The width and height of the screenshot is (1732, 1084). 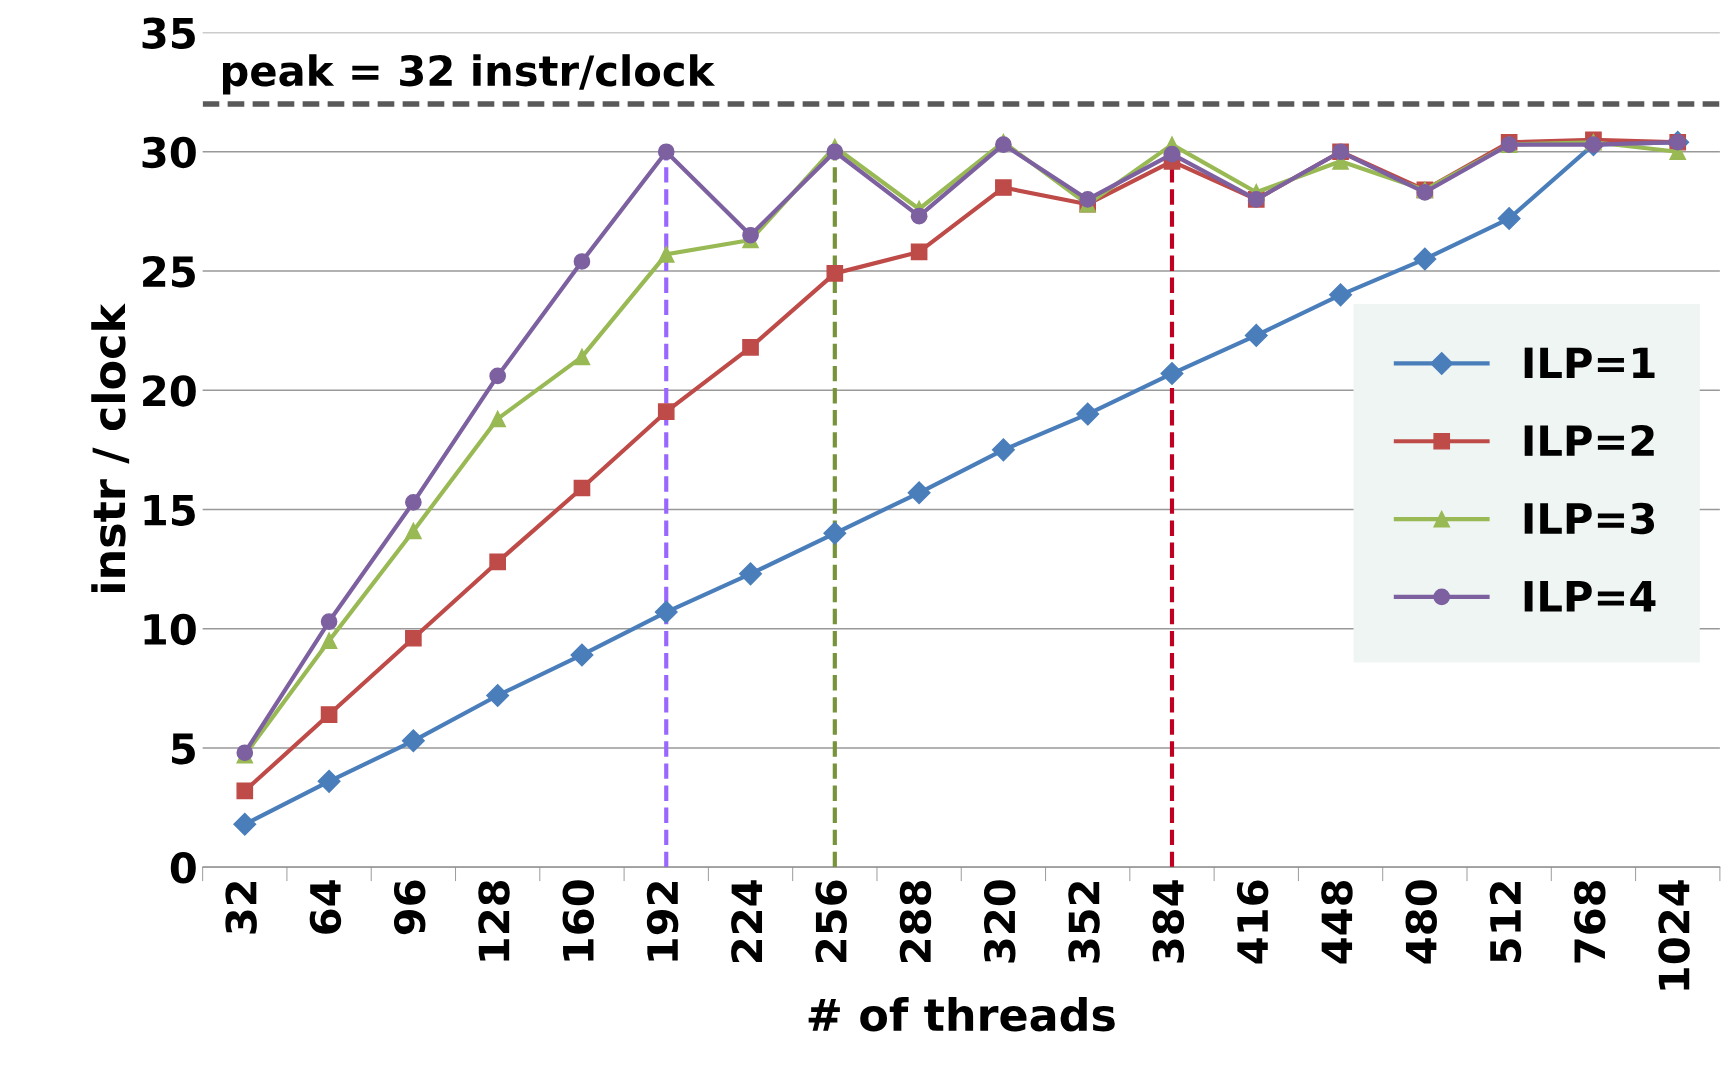 What do you see at coordinates (183, 868) in the screenshot?
I see `y-tick-label: 0` at bounding box center [183, 868].